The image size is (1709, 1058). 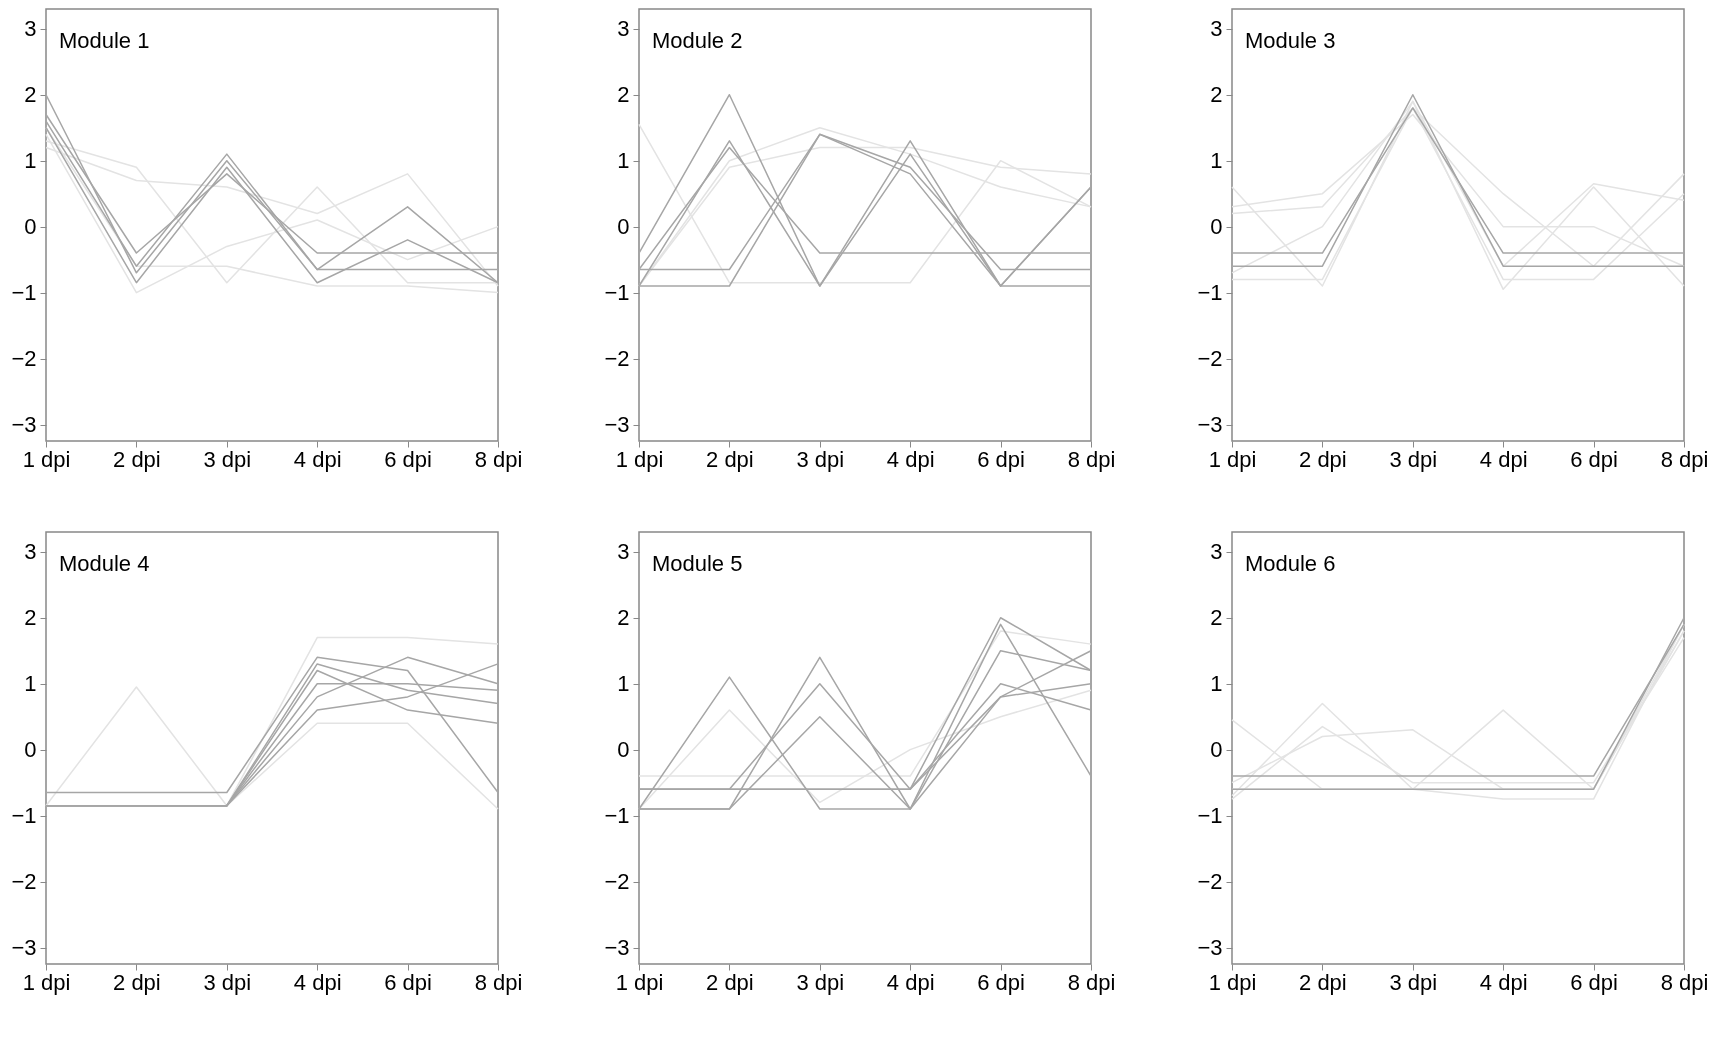 What do you see at coordinates (697, 40) in the screenshot?
I see `text: Module 2` at bounding box center [697, 40].